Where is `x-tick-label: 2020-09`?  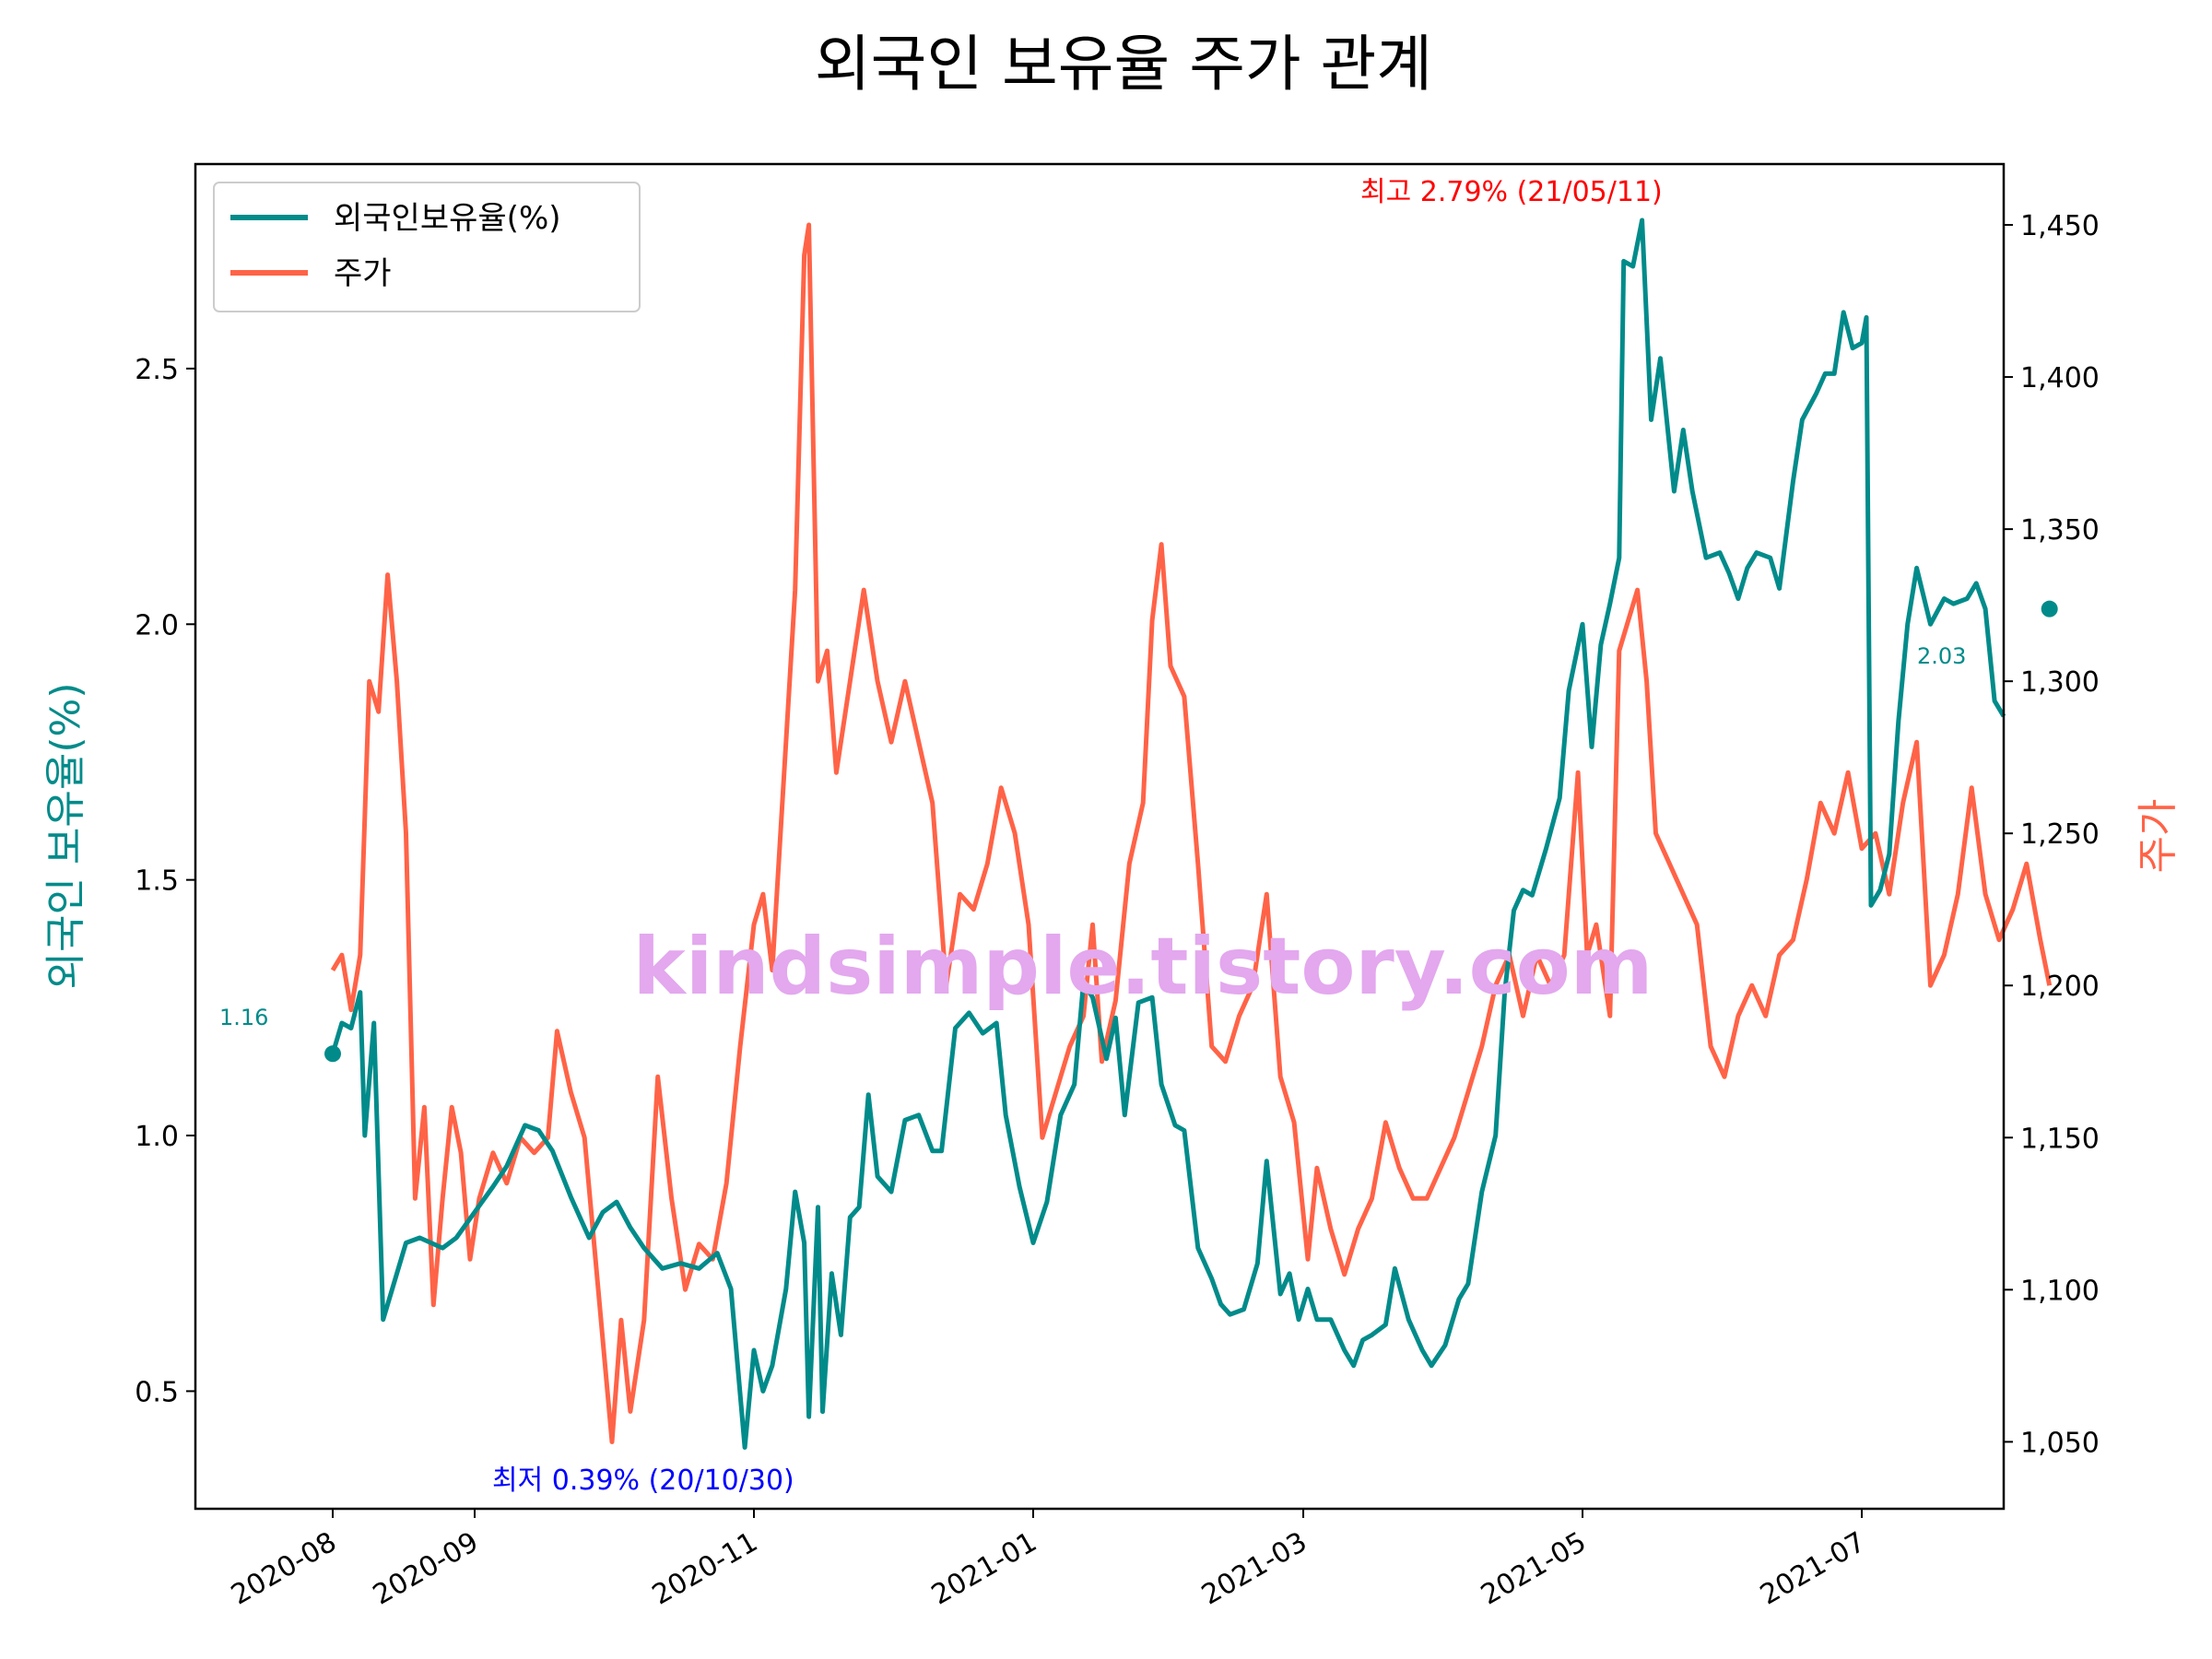
x-tick-label: 2020-09 is located at coordinates (426, 1569).